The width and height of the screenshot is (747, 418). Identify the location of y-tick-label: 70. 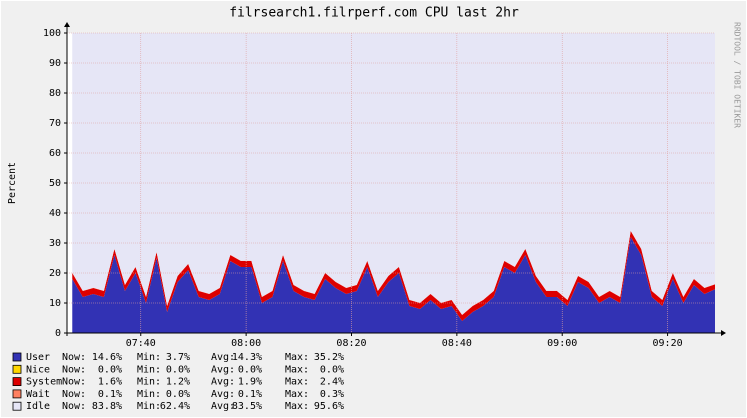
(55, 123).